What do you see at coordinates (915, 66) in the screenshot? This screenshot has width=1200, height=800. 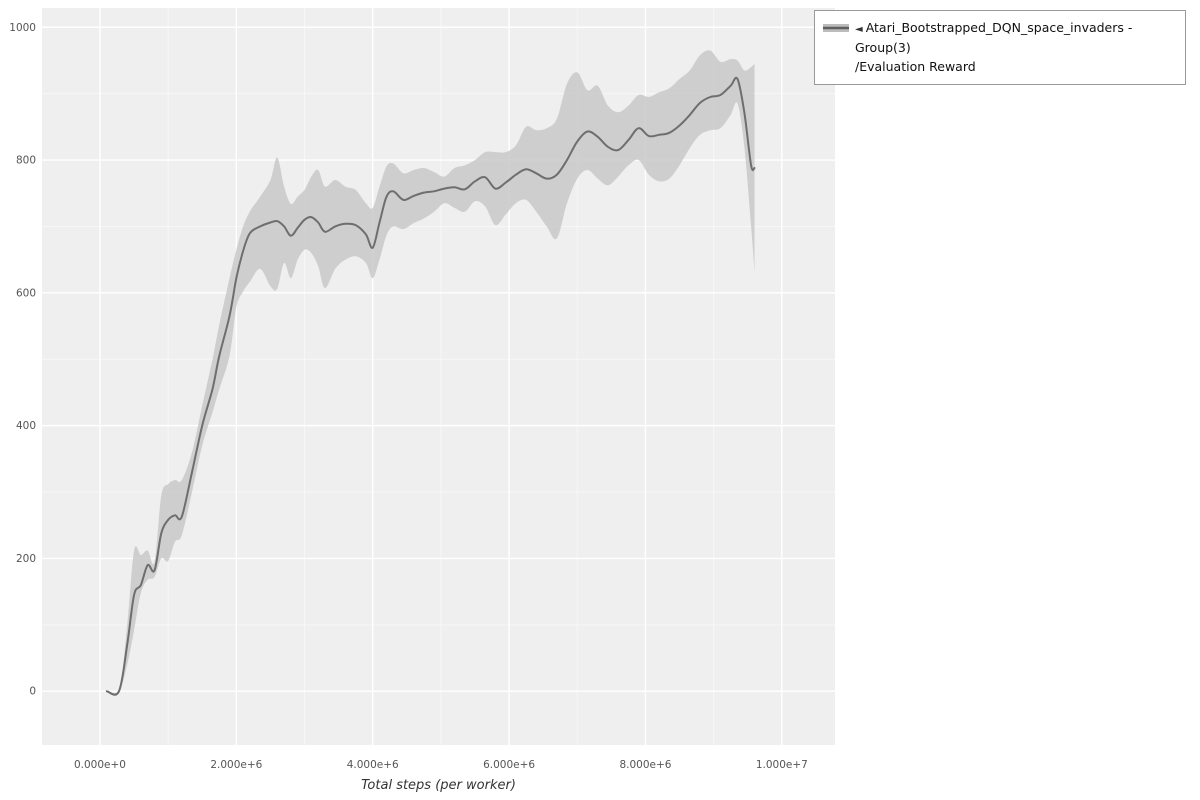 I see `legend-metric-label: /Evaluation Reward` at bounding box center [915, 66].